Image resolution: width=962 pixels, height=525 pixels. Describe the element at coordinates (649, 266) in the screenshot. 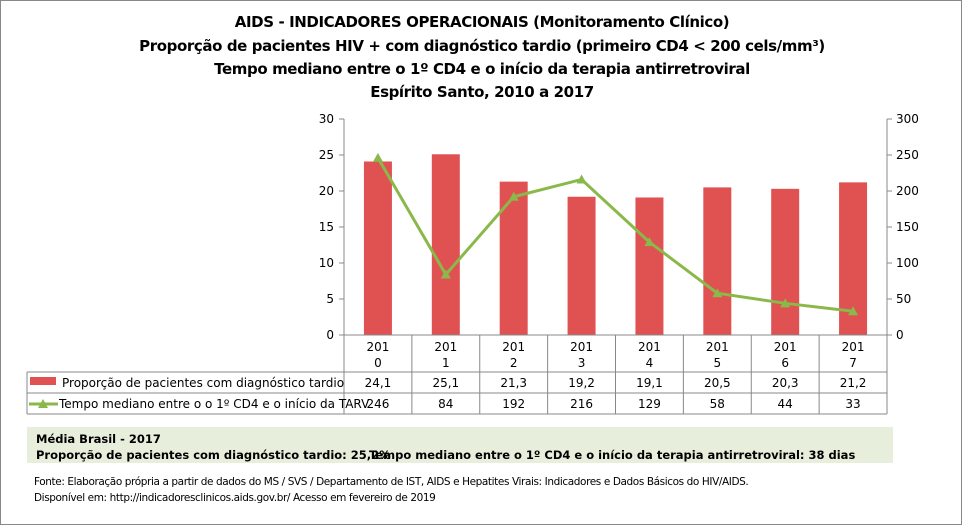

I see `bar-2014` at that location.